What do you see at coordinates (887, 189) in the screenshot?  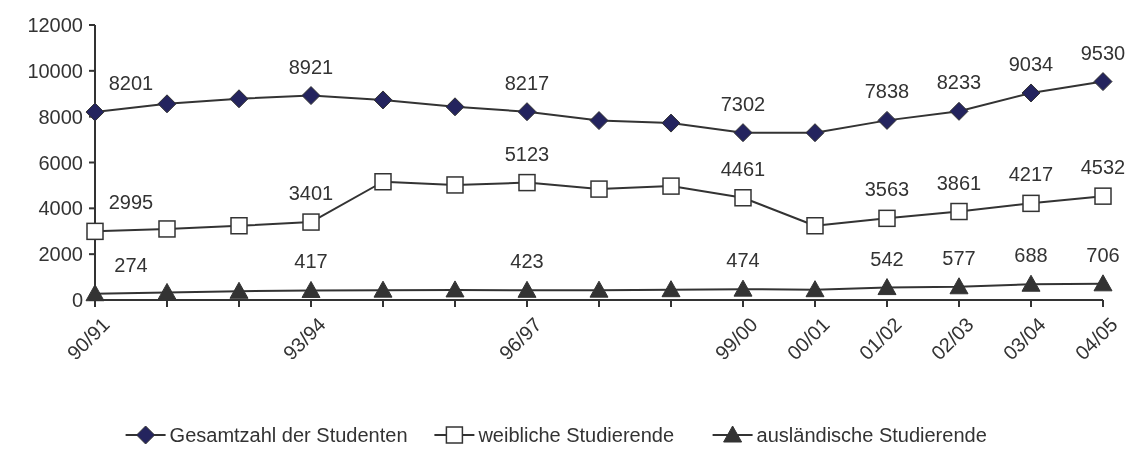 I see `data-label: 3563` at bounding box center [887, 189].